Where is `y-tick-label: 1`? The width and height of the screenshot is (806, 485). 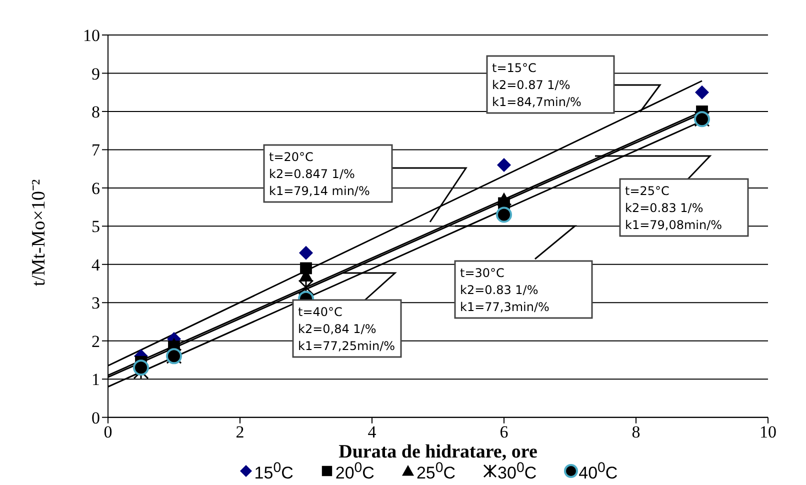
y-tick-label: 1 is located at coordinates (96, 380).